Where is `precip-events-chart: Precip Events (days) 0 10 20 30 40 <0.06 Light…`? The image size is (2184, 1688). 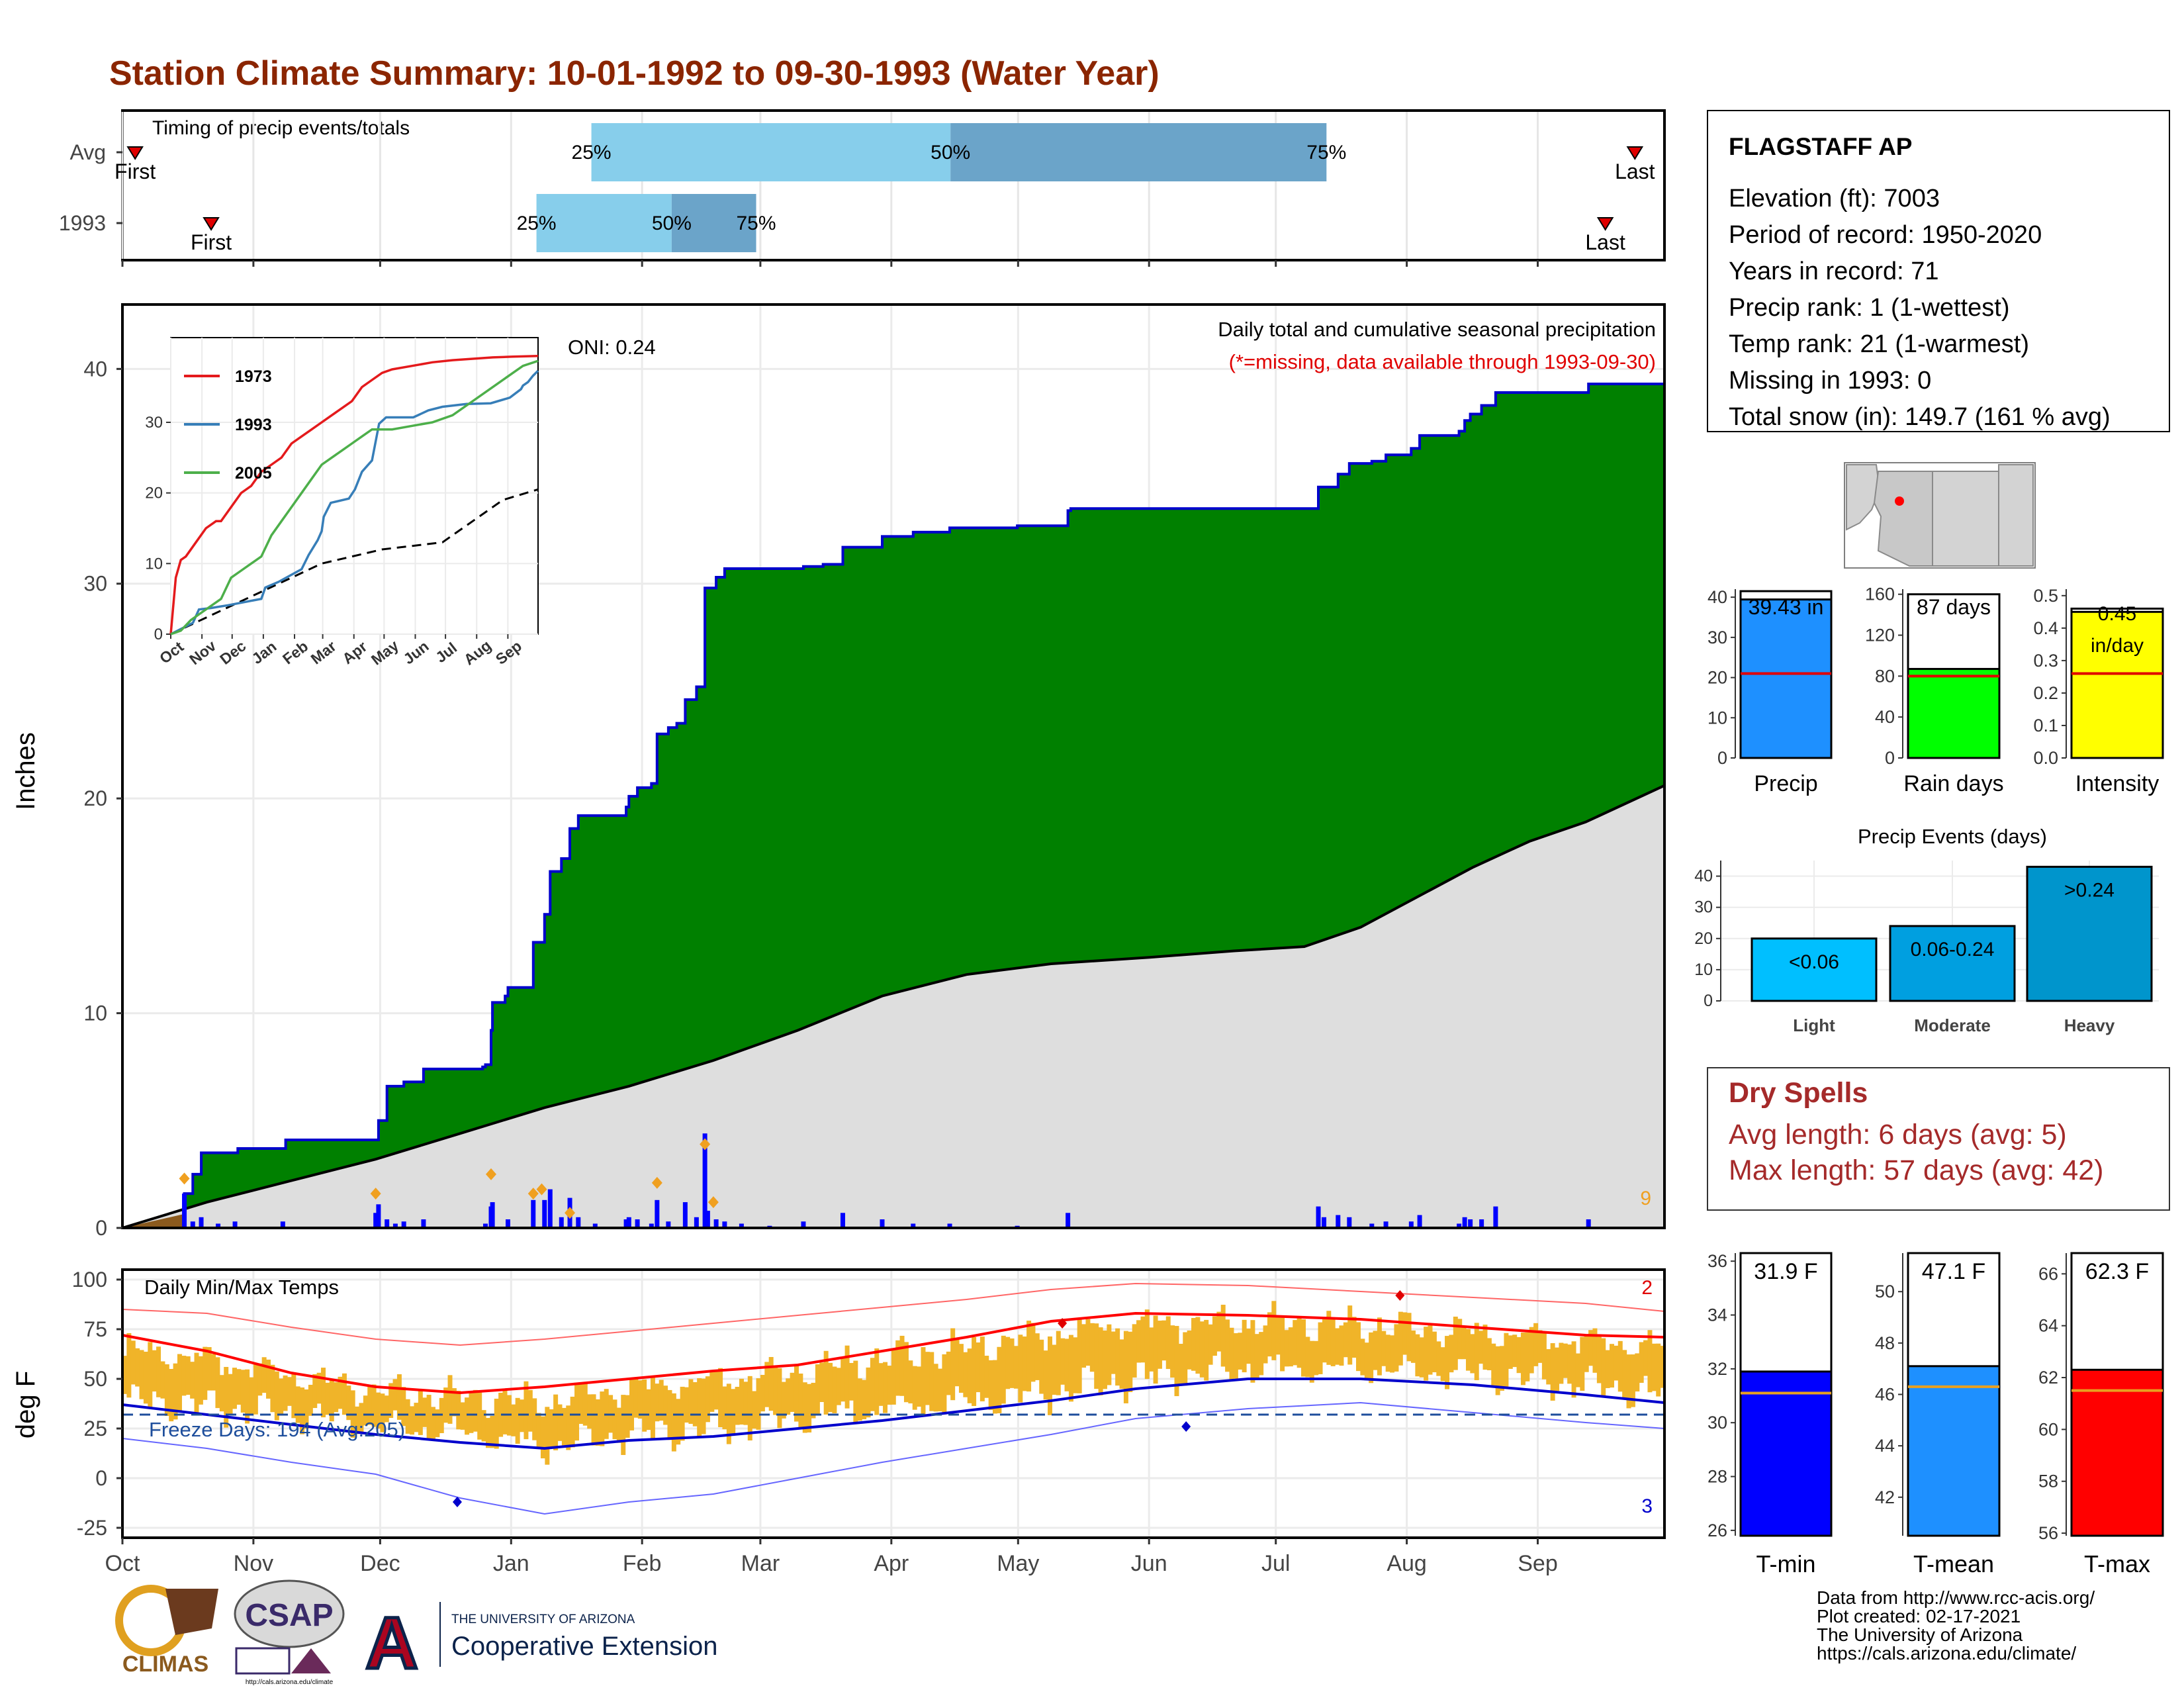 precip-events-chart: Precip Events (days) 0 10 20 30 40 <0.06 Light… is located at coordinates (1926, 930).